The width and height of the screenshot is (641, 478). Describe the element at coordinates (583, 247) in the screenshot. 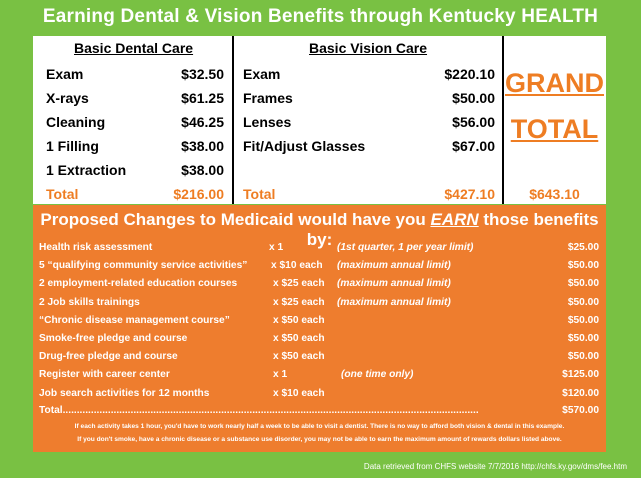

I see `activity-amount: $25.00` at that location.